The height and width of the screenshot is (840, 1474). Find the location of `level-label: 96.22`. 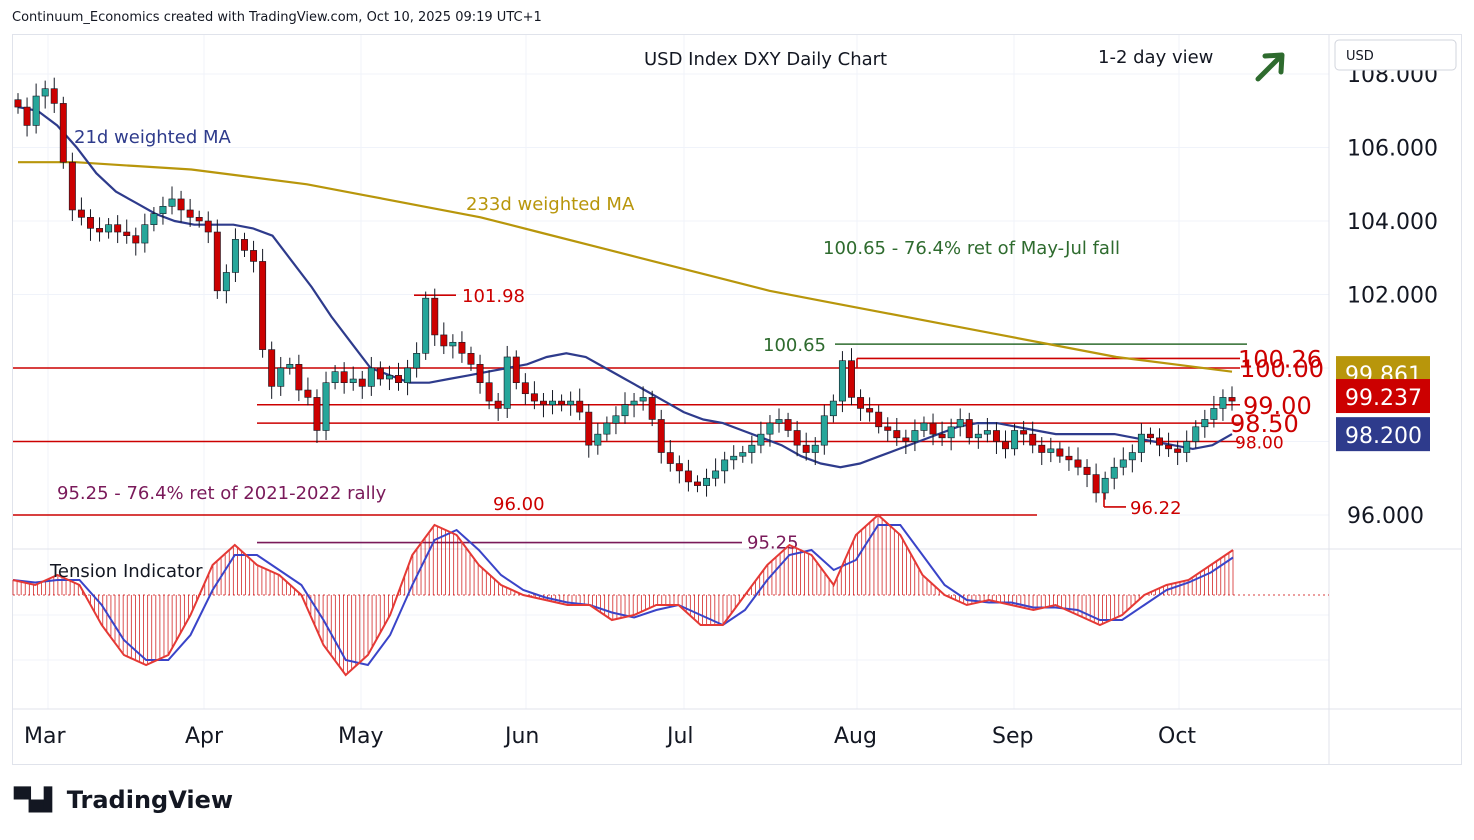

level-label: 96.22 is located at coordinates (1156, 508).